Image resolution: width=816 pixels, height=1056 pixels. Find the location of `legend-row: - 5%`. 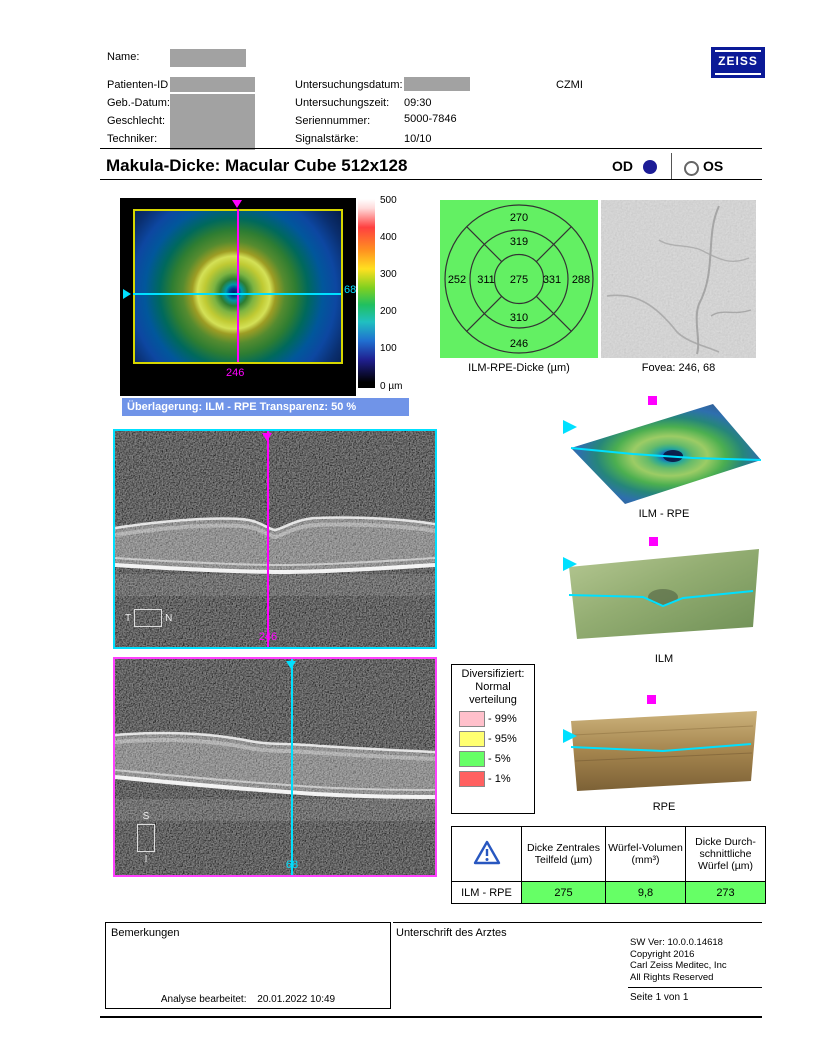

legend-row: - 5% is located at coordinates (496, 759).